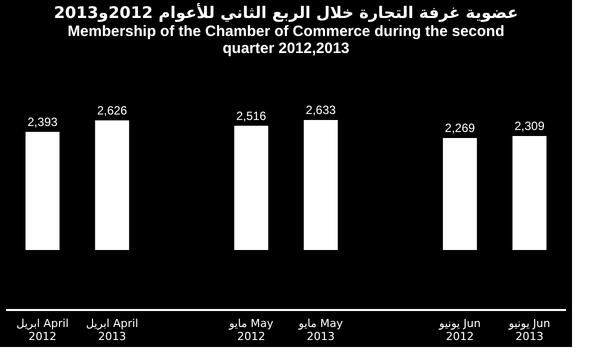  I want to click on chart-subtitle: Membership of the Chamber of Commerce during the second quarter 2012,2013, so click(286, 40).